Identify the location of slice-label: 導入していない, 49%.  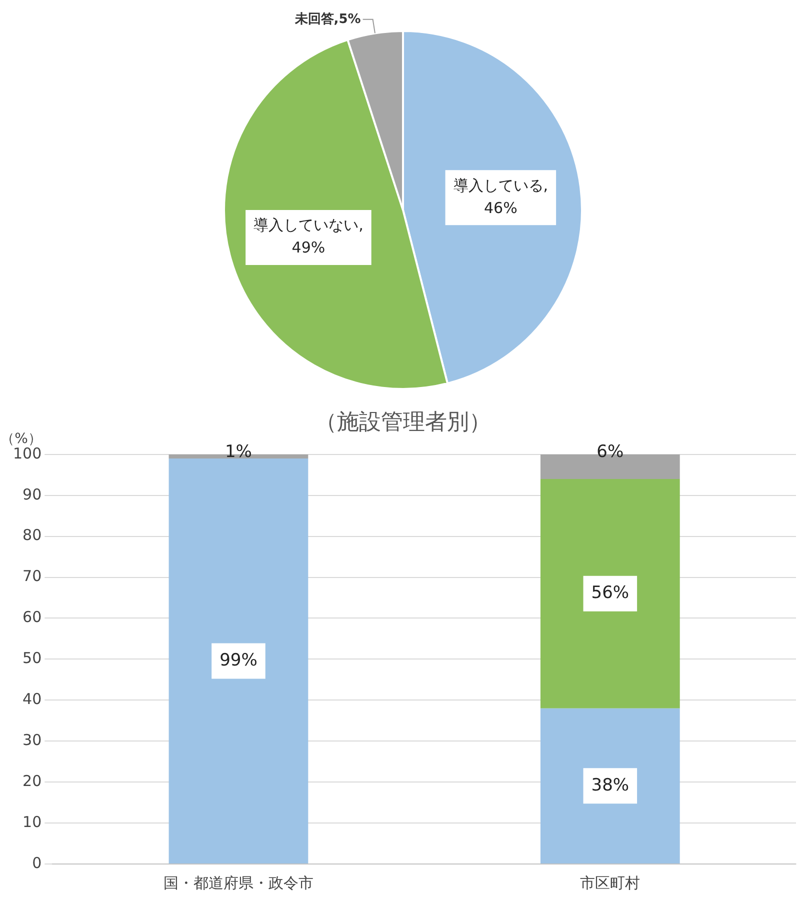
(309, 236).